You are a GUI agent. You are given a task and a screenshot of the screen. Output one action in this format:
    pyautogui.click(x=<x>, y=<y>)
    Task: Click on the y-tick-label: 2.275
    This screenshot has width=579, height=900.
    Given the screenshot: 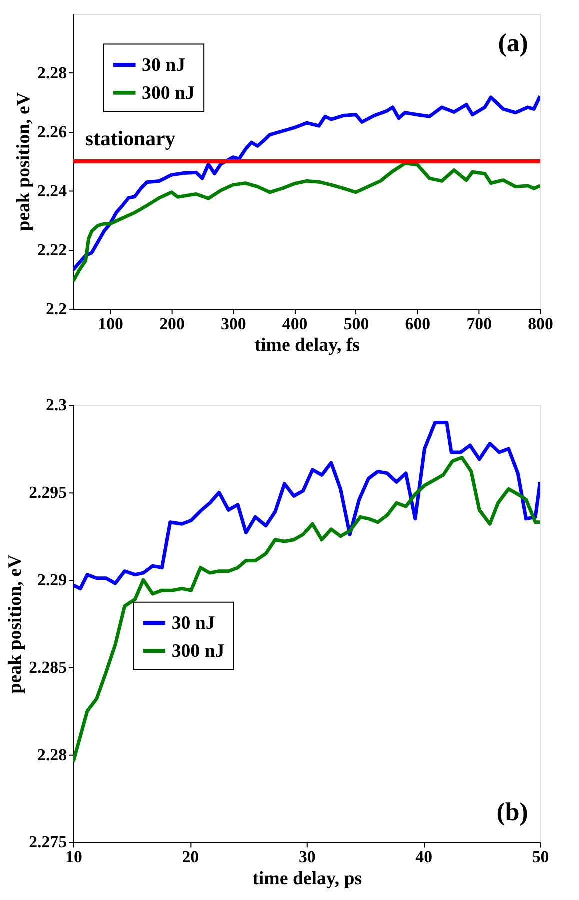 What is the action you would take?
    pyautogui.click(x=48, y=842)
    